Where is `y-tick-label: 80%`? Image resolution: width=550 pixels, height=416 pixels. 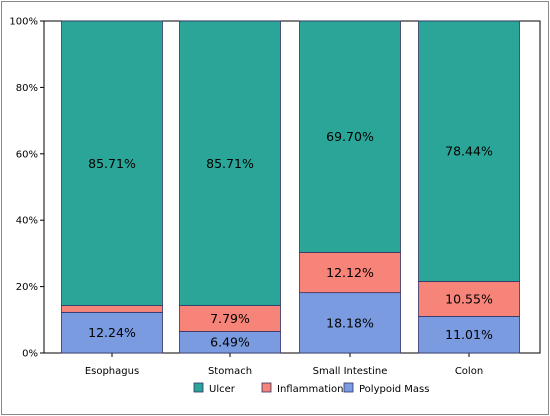 y-tick-label: 80% is located at coordinates (27, 88).